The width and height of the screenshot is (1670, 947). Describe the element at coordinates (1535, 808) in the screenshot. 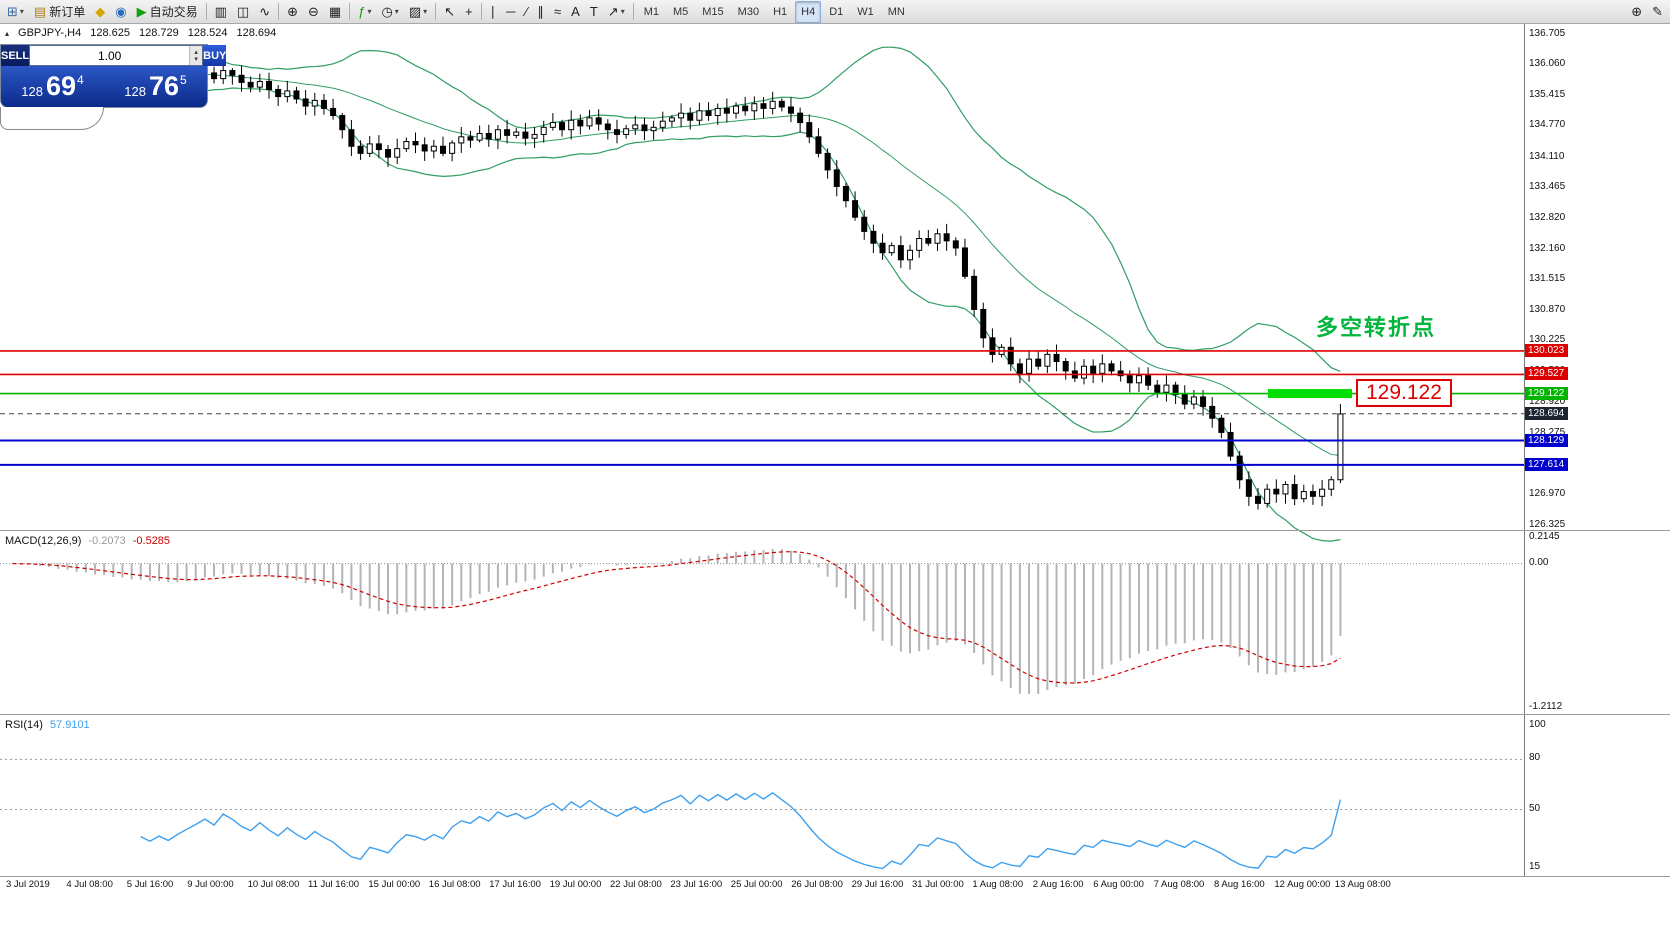

I see `scale-label: 50` at that location.